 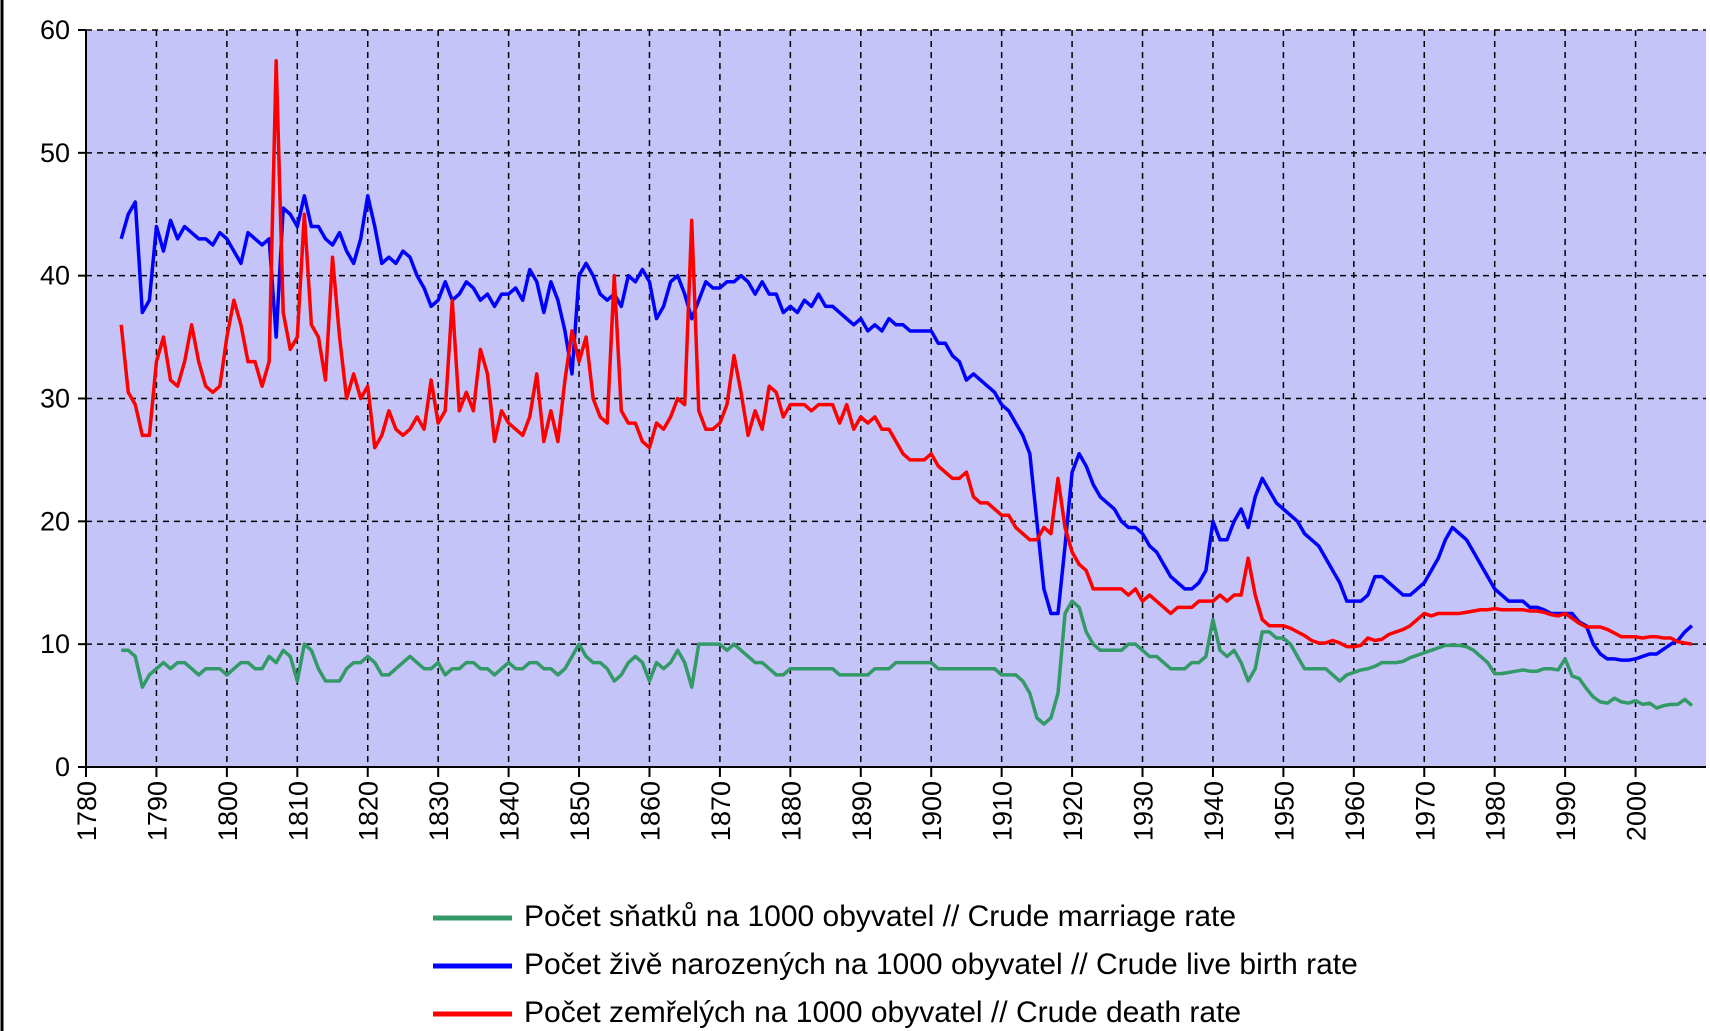 I want to click on x-tick-label: 1980, so click(x=1496, y=811).